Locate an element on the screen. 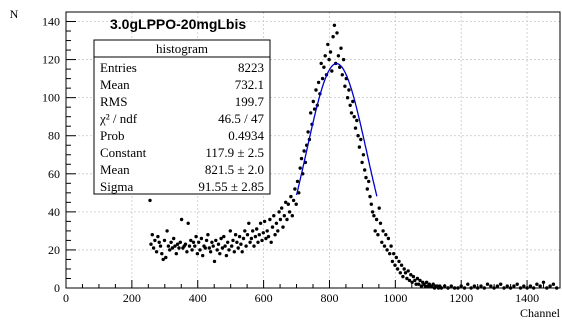  x-tick-label: 800 is located at coordinates (329, 298).